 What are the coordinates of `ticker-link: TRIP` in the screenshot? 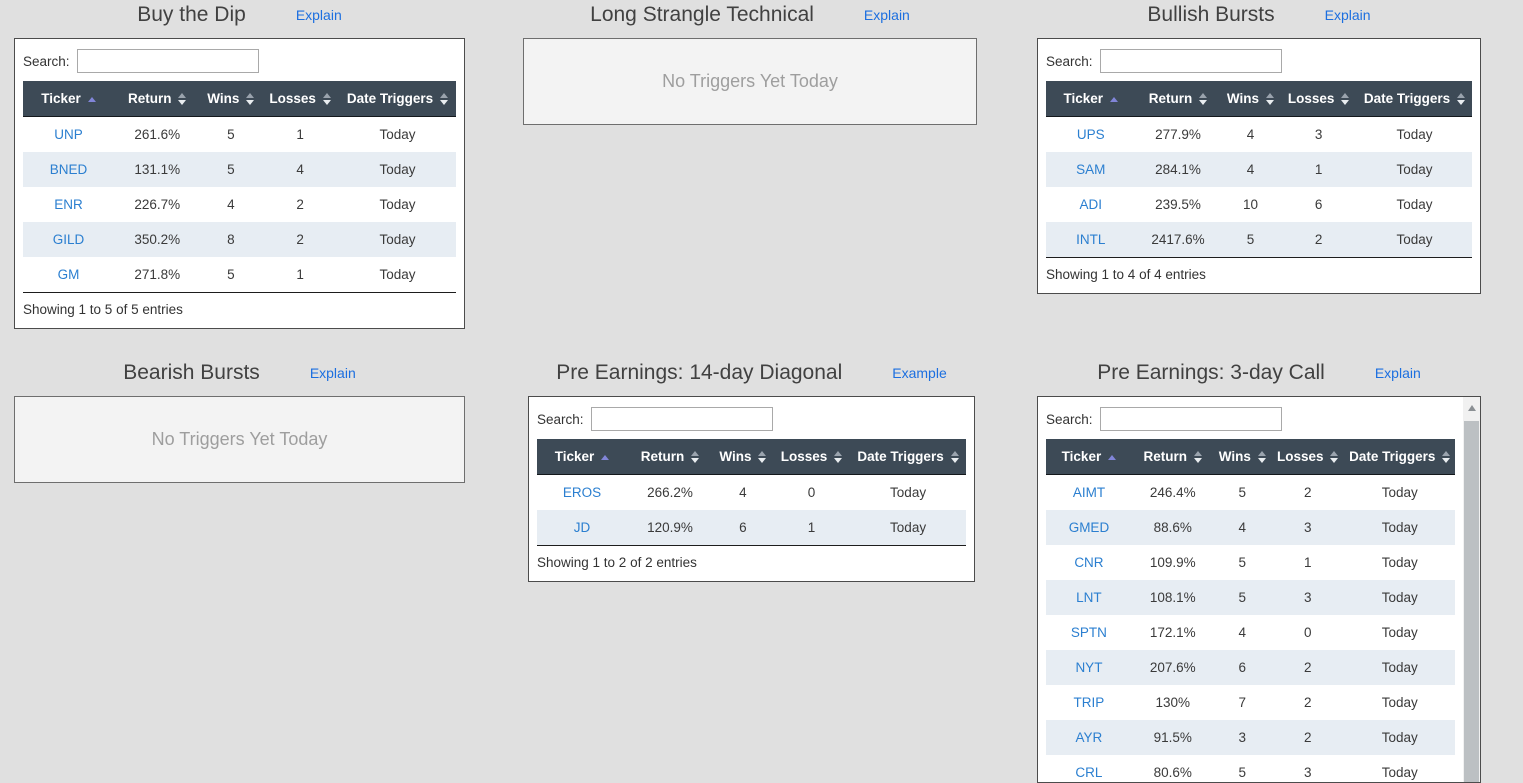 It's located at (1089, 702).